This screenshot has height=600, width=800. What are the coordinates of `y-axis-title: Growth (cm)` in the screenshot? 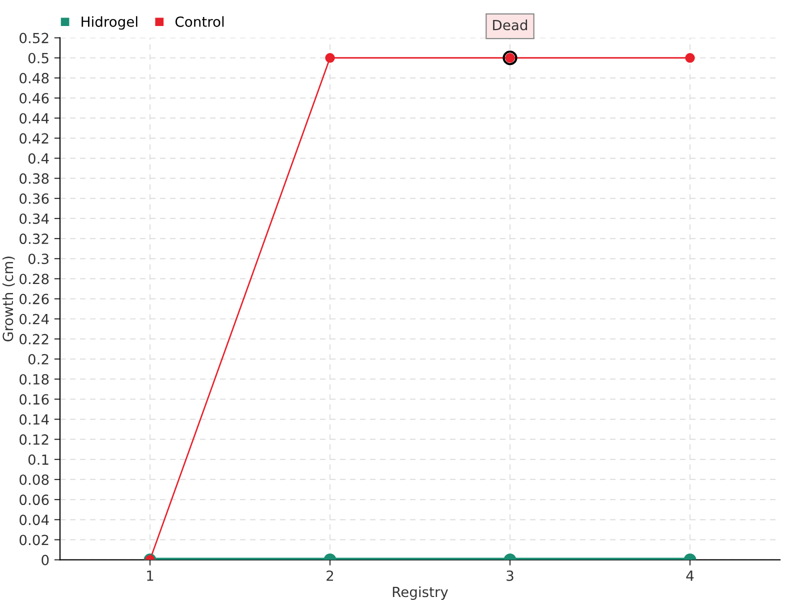 It's located at (8, 299).